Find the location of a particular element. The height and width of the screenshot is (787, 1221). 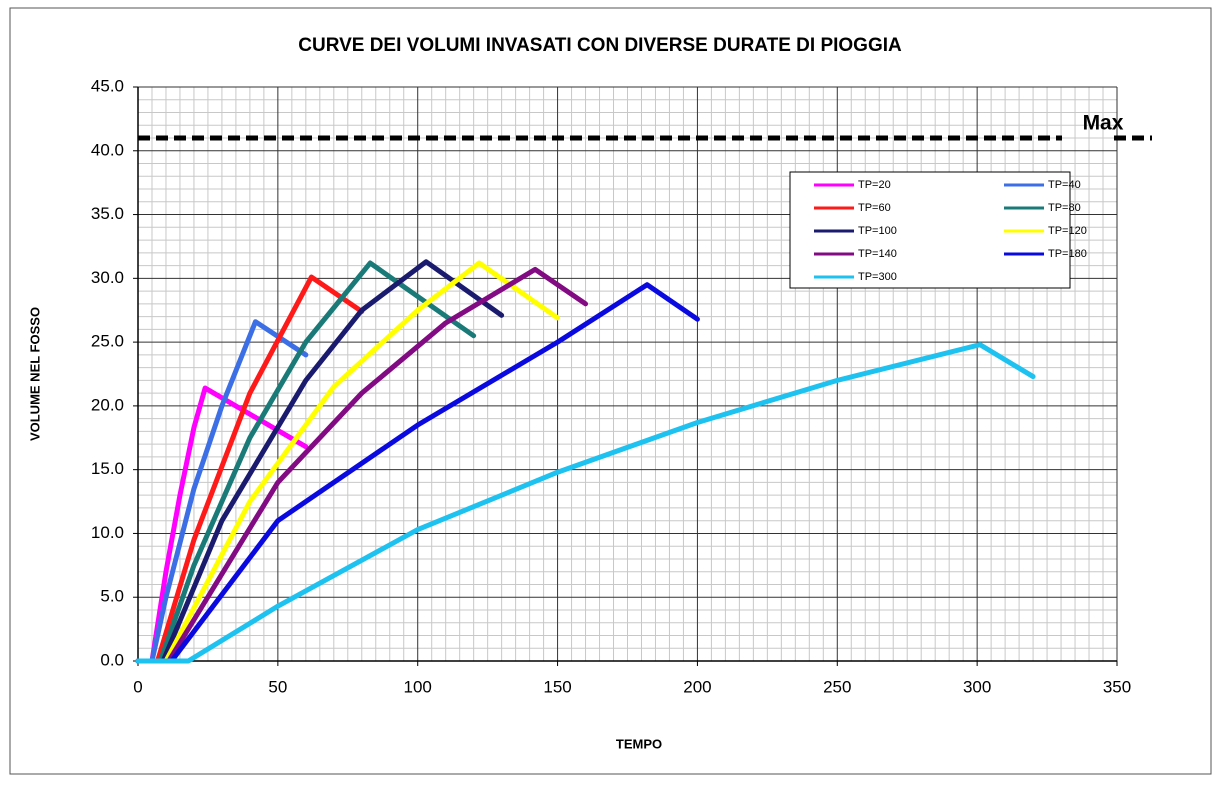

y-tick-label: 5.0 is located at coordinates (112, 596).